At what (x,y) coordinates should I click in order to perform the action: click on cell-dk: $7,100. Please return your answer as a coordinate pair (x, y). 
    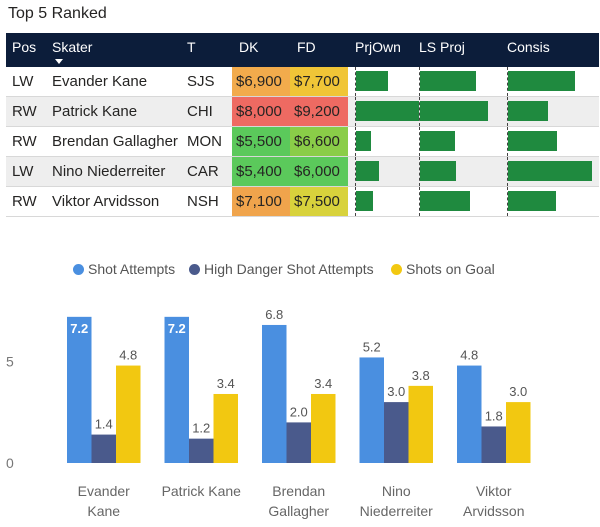
    Looking at the image, I should click on (261, 201).